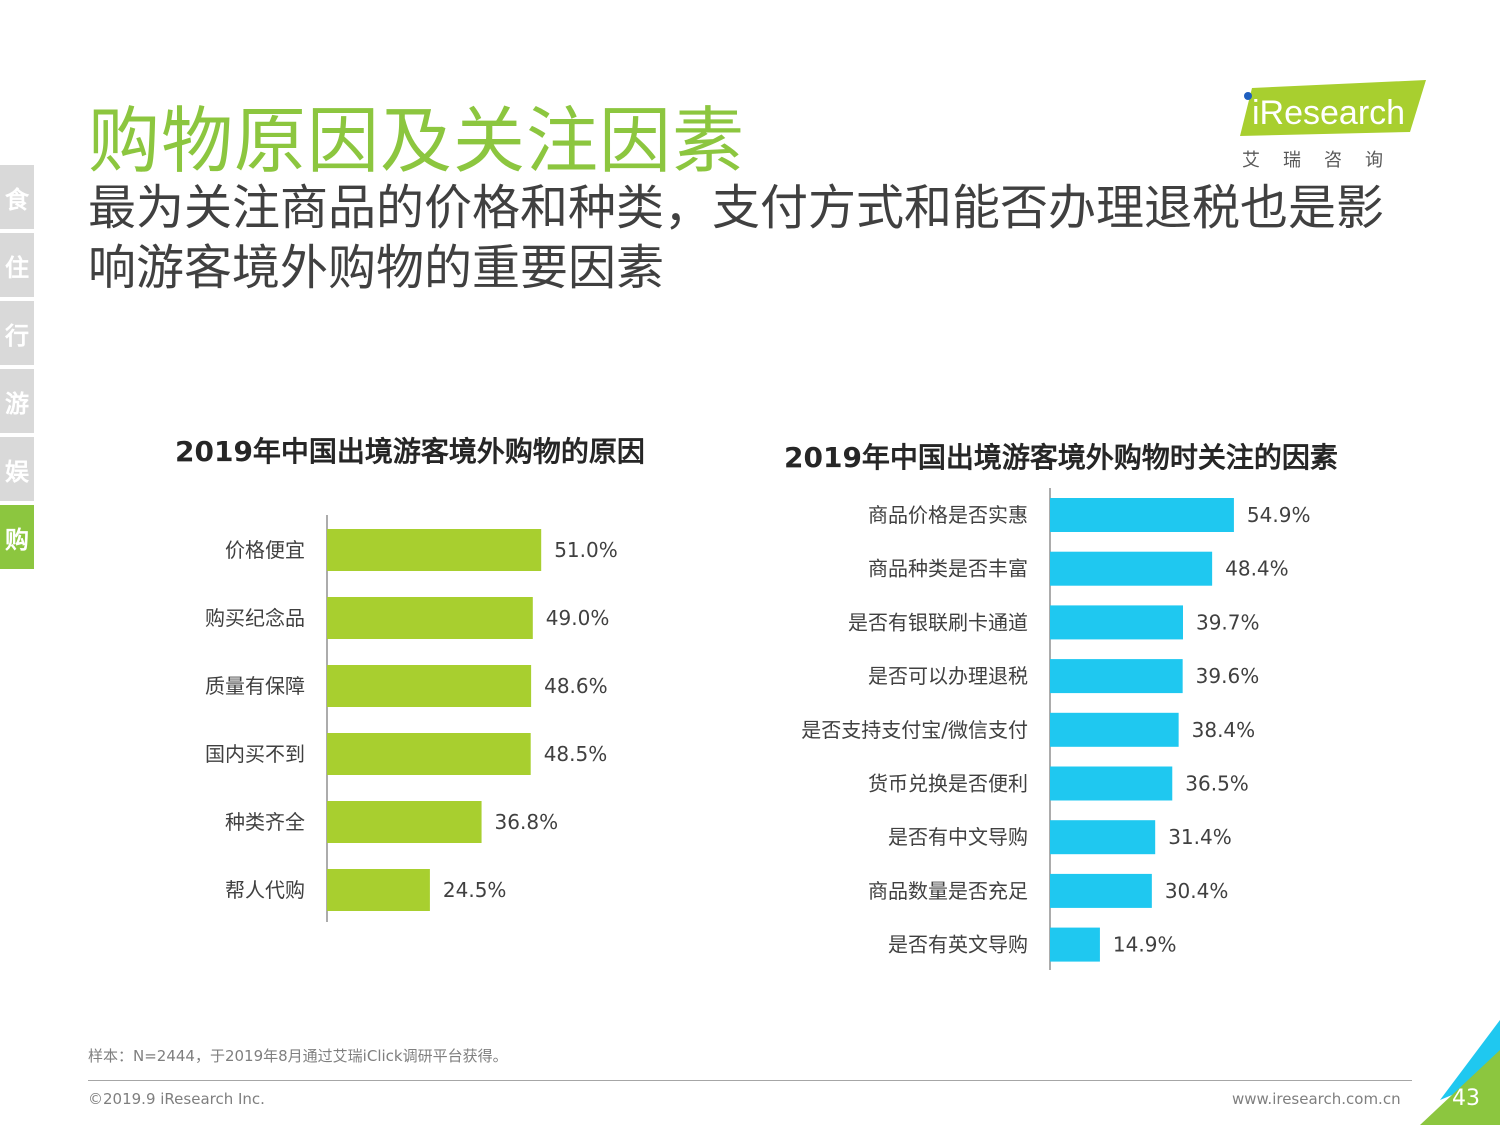  What do you see at coordinates (255, 686) in the screenshot?
I see `chart-1-category-label: 质量有保障` at bounding box center [255, 686].